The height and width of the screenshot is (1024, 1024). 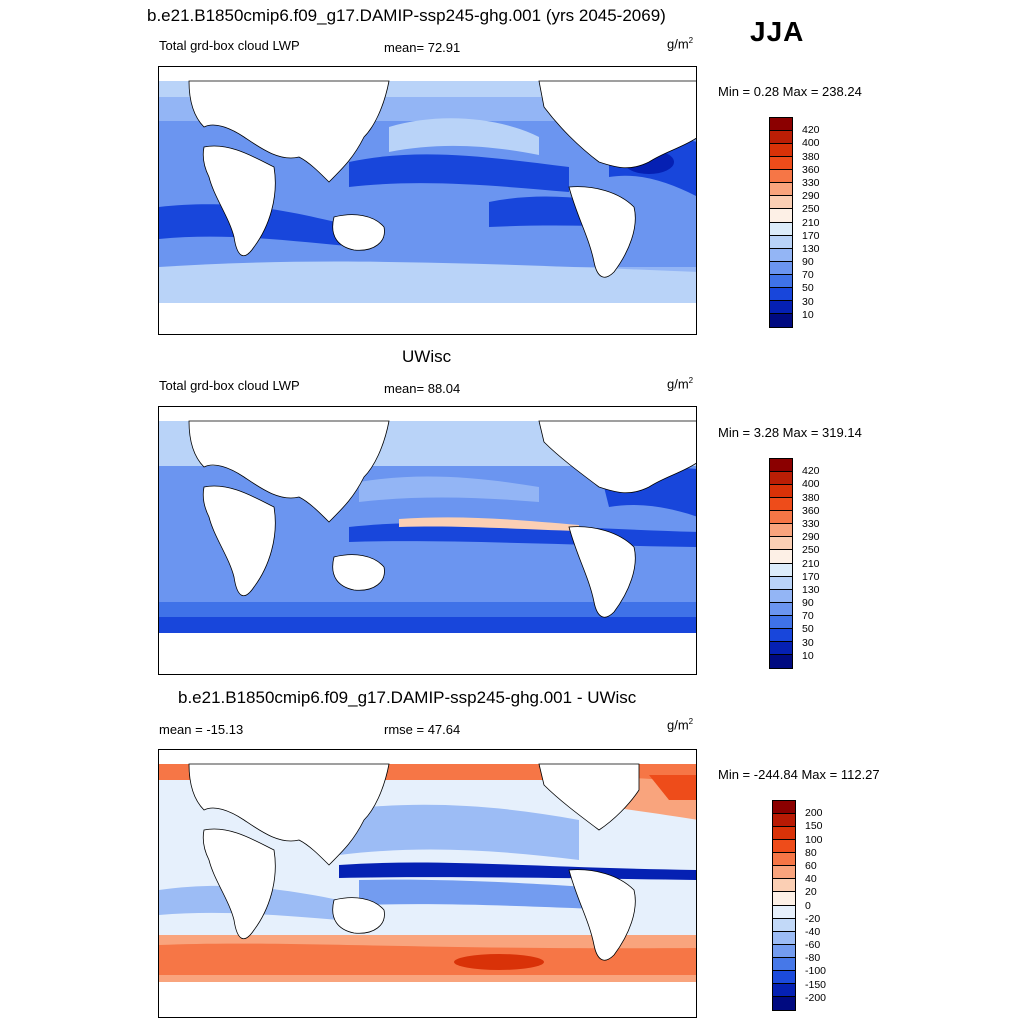 I want to click on colorbar-tick-label: 90, so click(x=808, y=262).